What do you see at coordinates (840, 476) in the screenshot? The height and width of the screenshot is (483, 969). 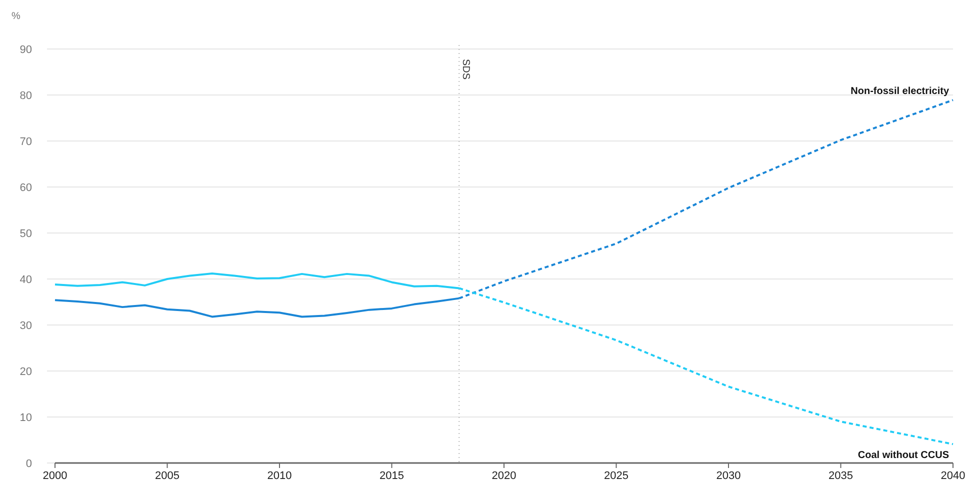 I see `x-tick-label: 2035` at bounding box center [840, 476].